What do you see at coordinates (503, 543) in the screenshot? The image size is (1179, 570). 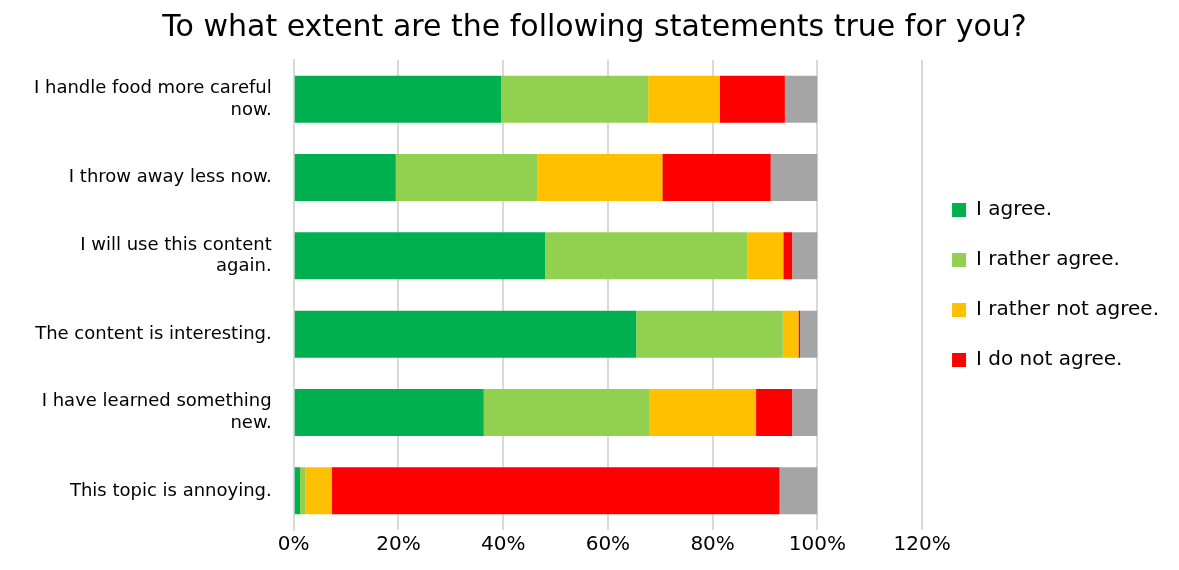 I see `x-tick-label: 40%` at bounding box center [503, 543].